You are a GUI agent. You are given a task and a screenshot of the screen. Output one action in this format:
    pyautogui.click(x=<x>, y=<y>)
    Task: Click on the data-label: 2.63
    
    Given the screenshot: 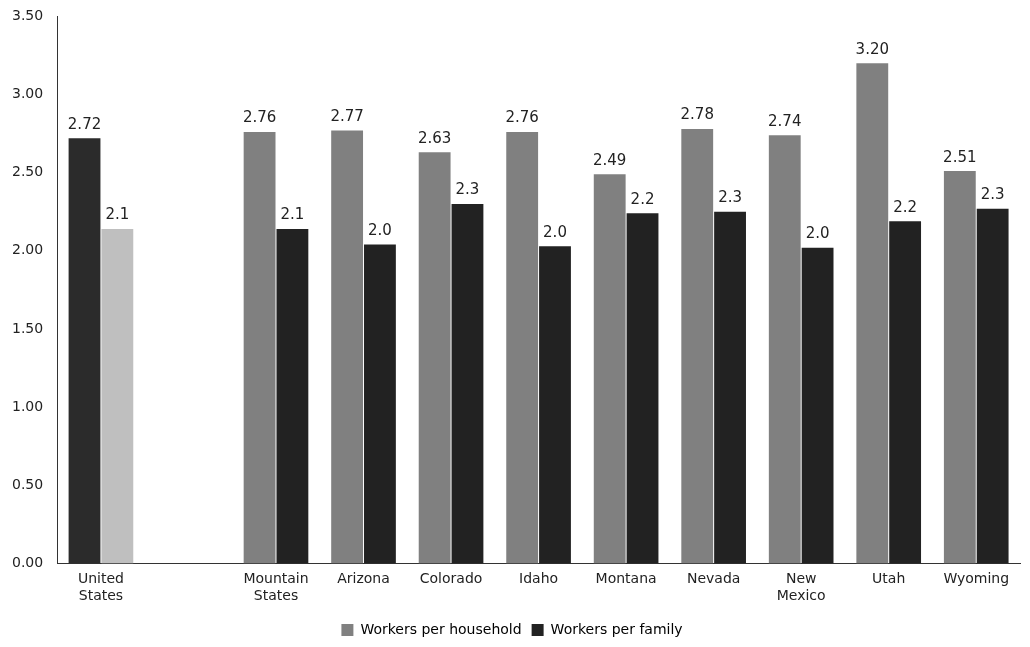 What is the action you would take?
    pyautogui.click(x=434, y=137)
    